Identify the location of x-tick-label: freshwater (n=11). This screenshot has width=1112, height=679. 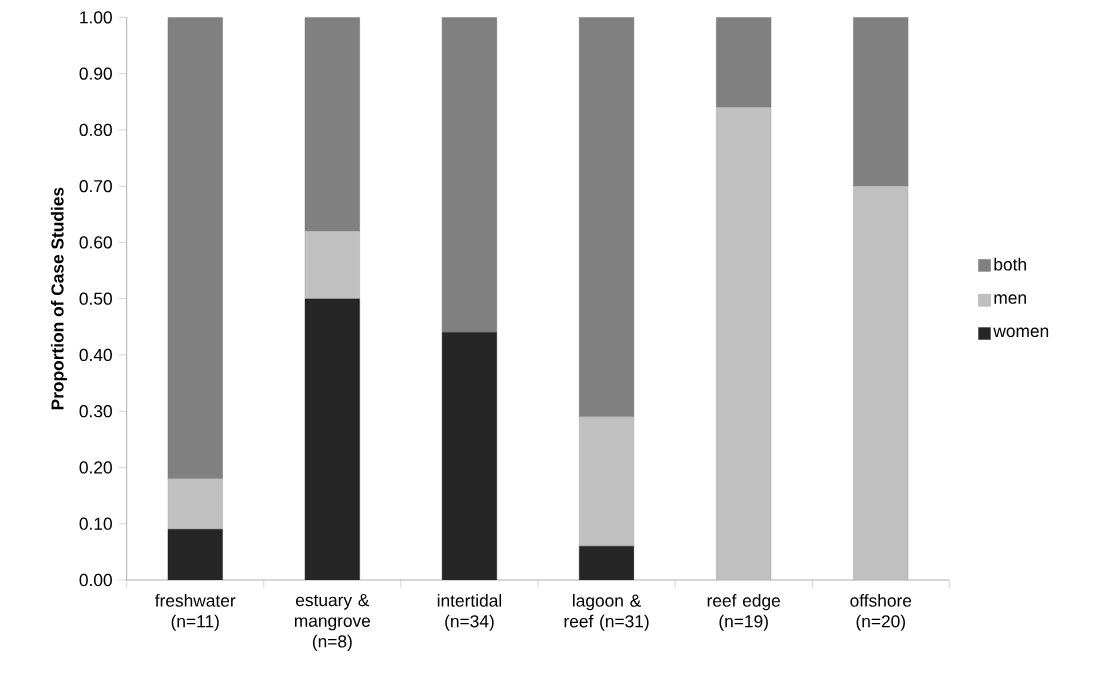
(195, 613).